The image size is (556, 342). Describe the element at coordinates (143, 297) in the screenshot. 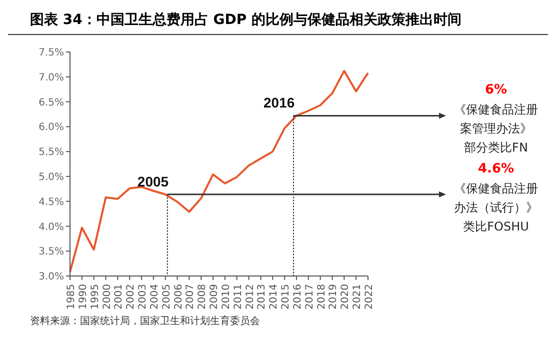

I see `x-tick-label: 2003` at that location.